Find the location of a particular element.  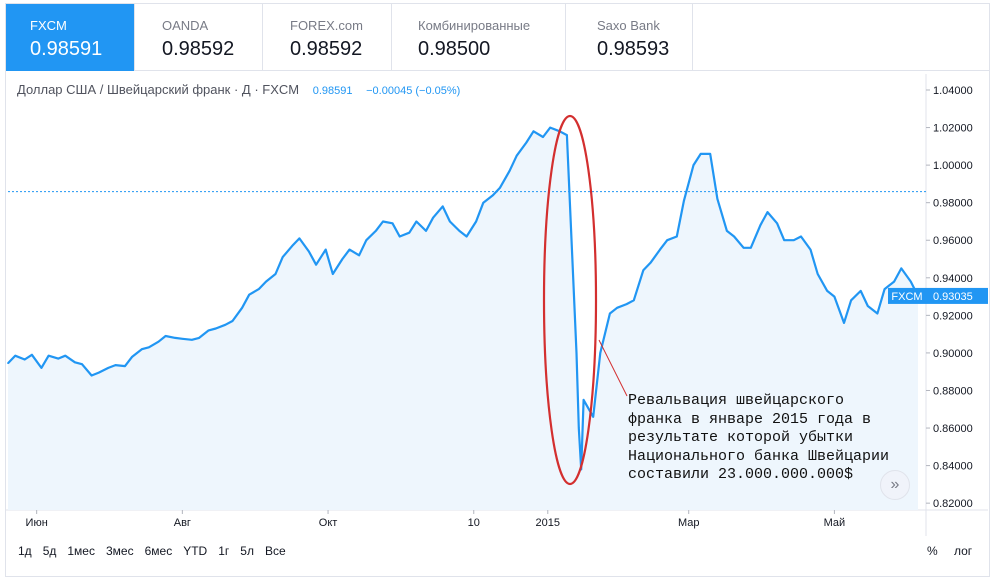

scroll-to-latest-button: » is located at coordinates (895, 485).